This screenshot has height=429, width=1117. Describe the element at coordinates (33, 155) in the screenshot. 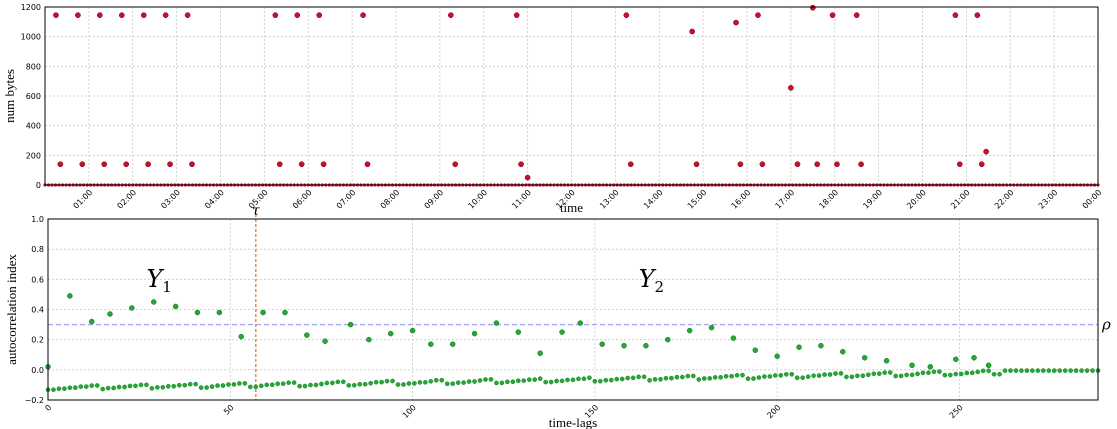

I see `top-y-tick-label: 200` at that location.